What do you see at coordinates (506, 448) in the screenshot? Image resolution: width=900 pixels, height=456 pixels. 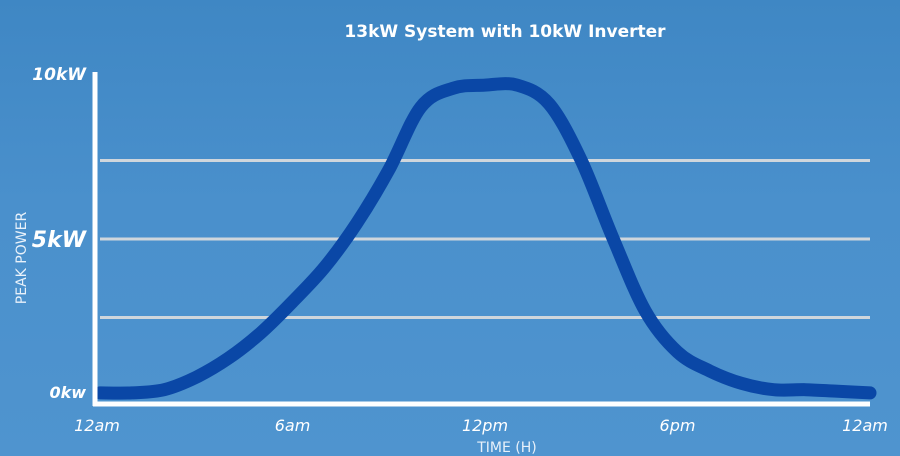 I see `x-axis-label: TIME (H)` at bounding box center [506, 448].